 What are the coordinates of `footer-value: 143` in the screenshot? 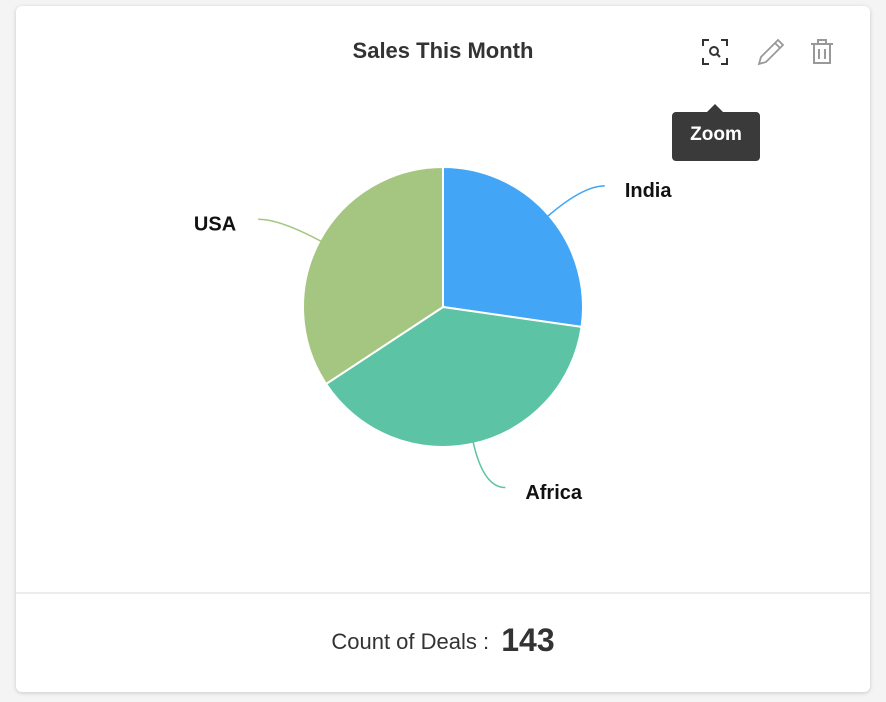 It's located at (527, 640).